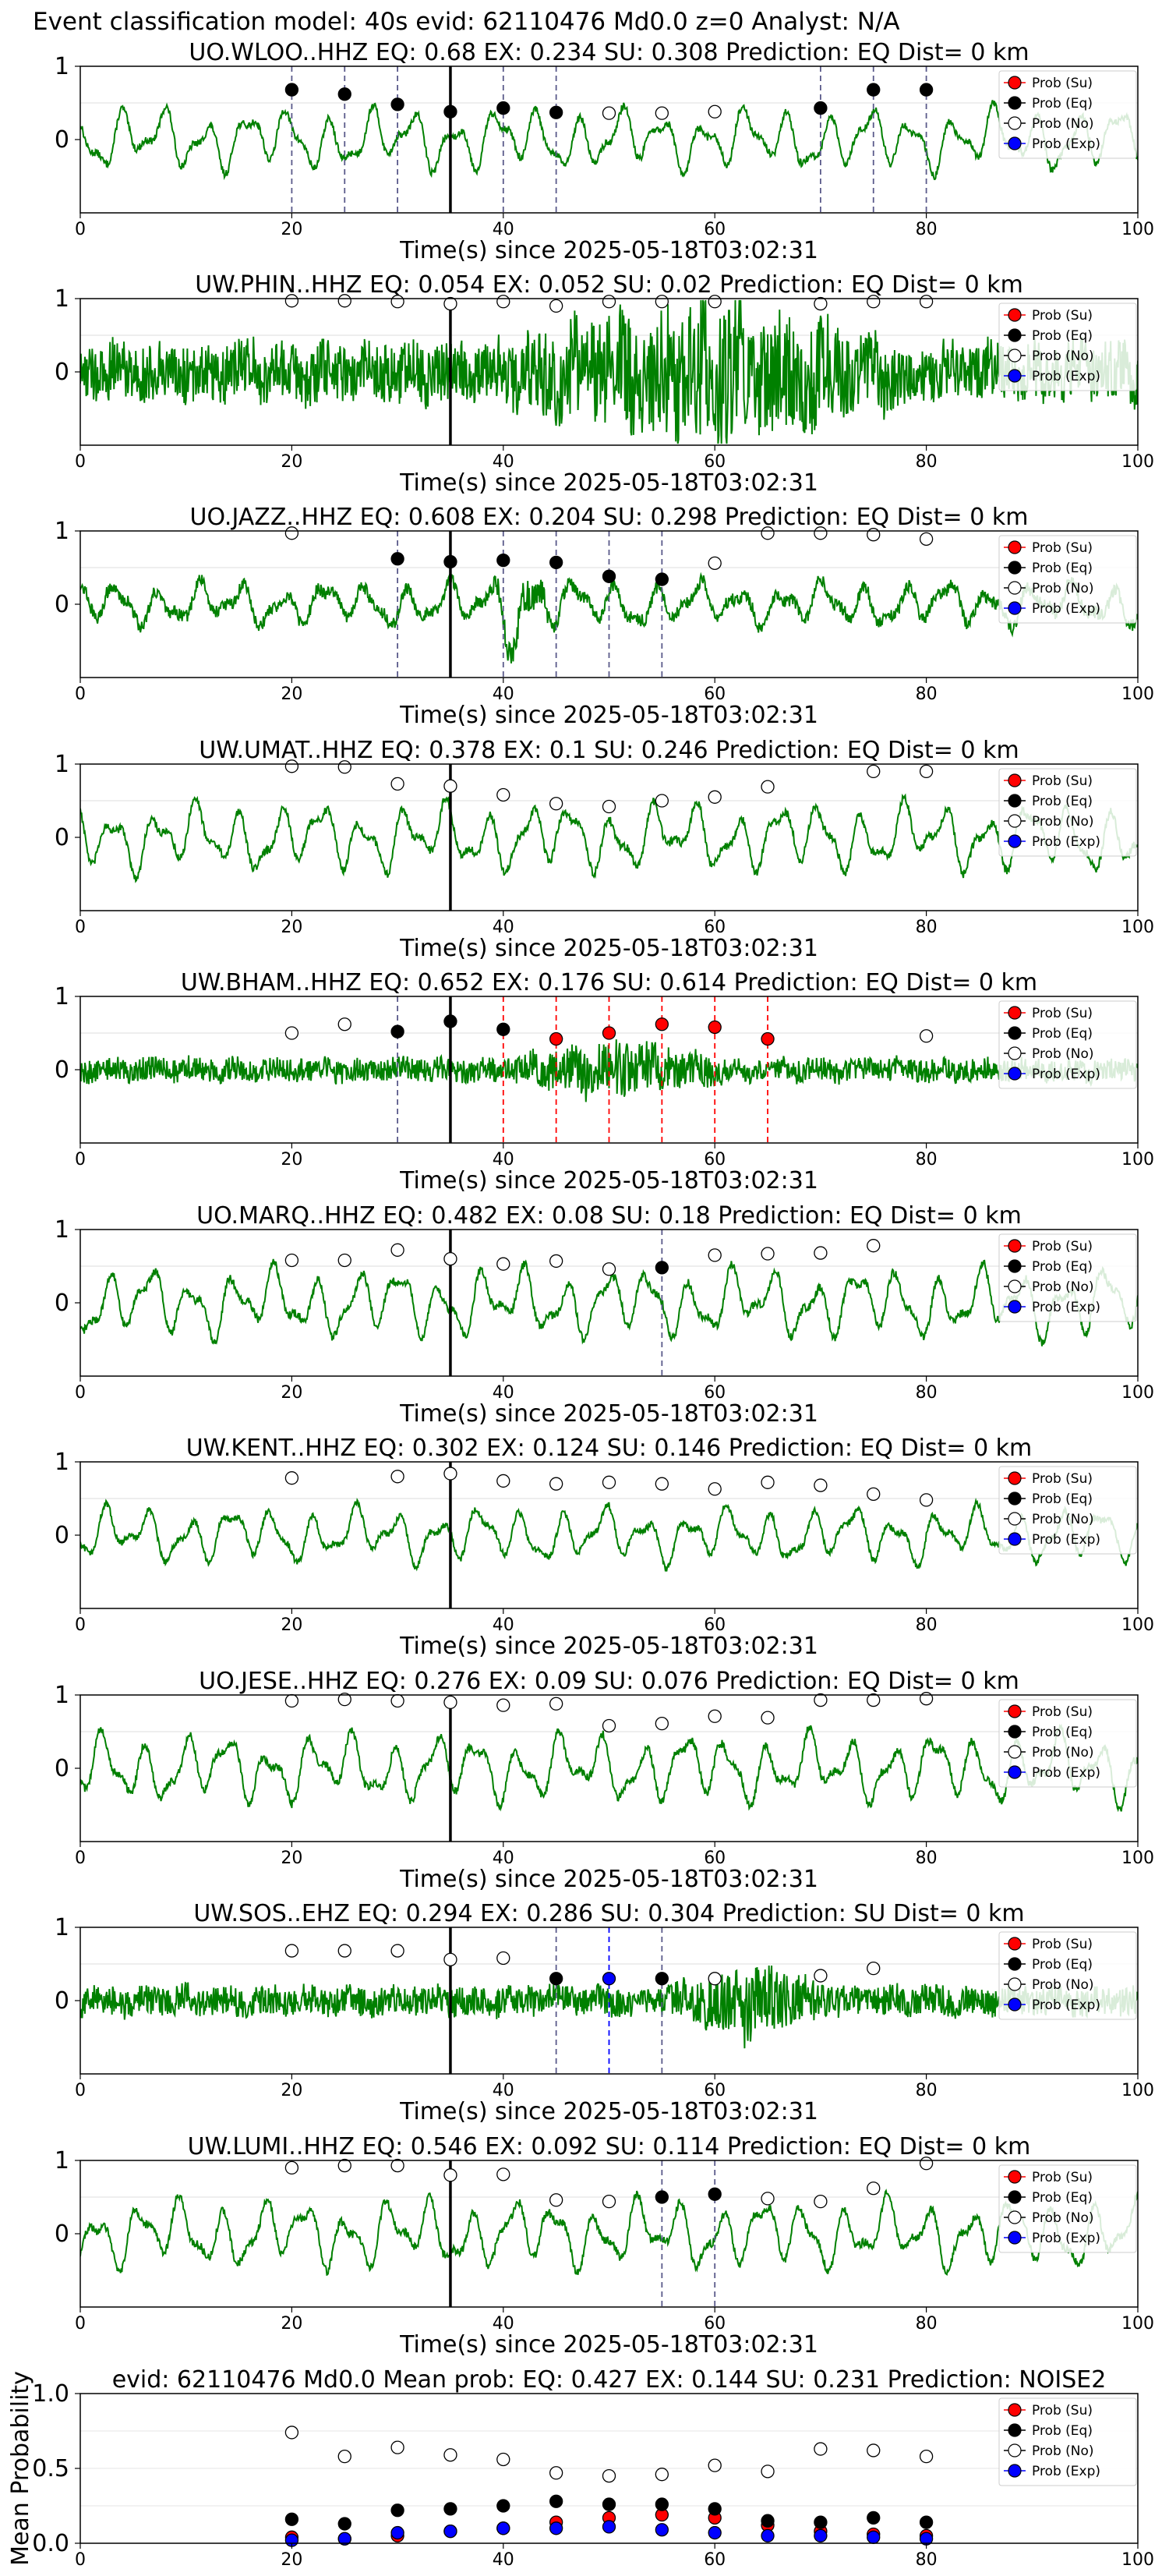 The width and height of the screenshot is (1169, 2576). Describe the element at coordinates (62, 1230) in the screenshot. I see `y-tick-label: 1` at that location.